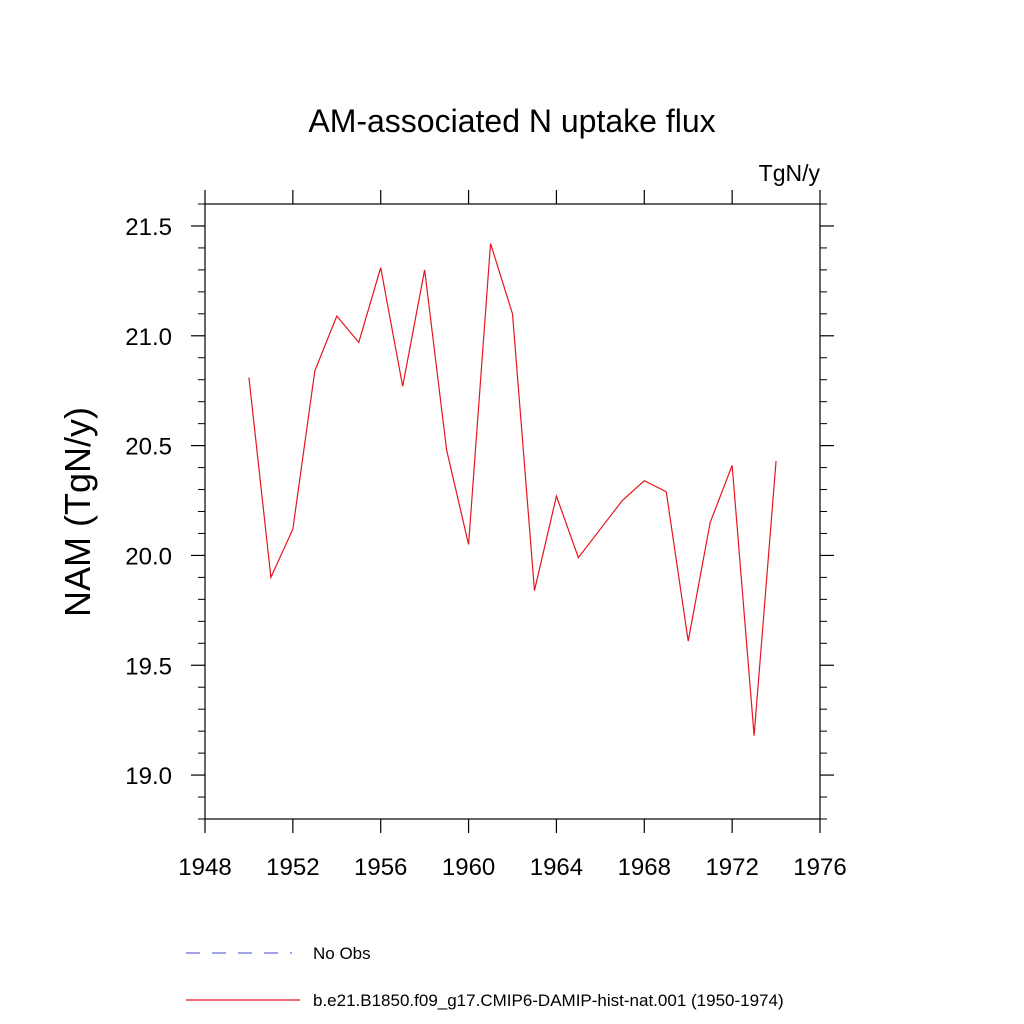  Describe the element at coordinates (148, 556) in the screenshot. I see `y-tick-label: 20.0` at that location.